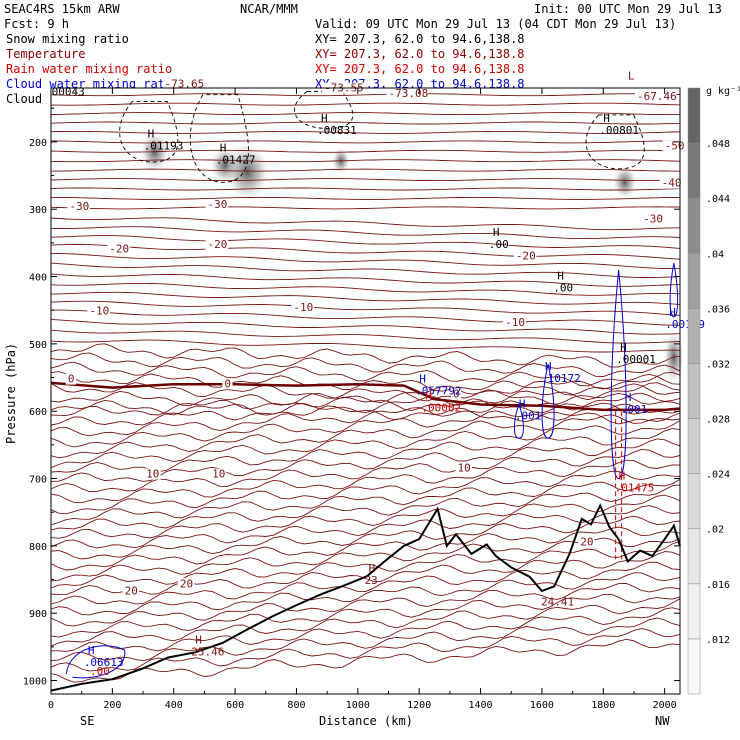  I want to click on extremum-value: .06613, so click(104, 662).